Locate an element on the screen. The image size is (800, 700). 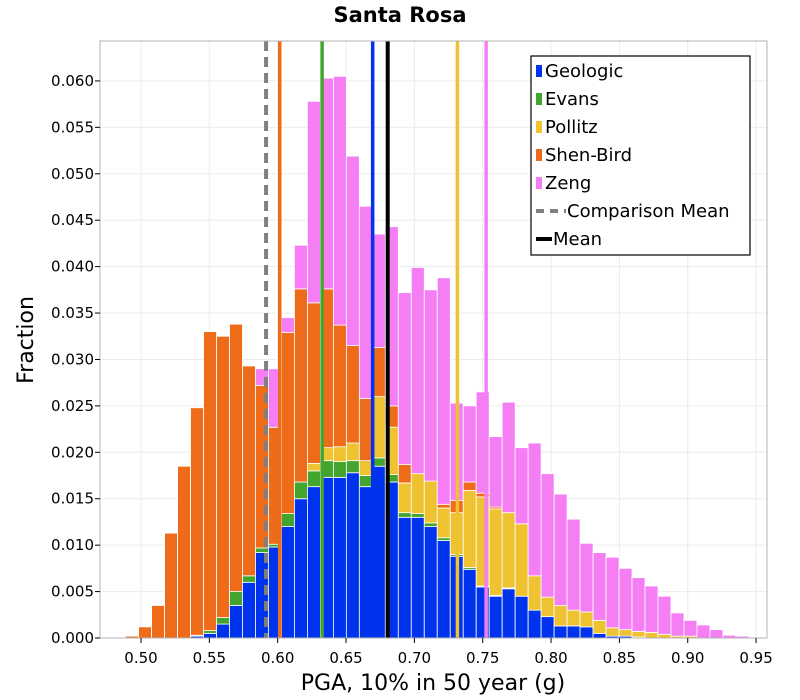
y-tick-label: 0.030 is located at coordinates (72, 359).